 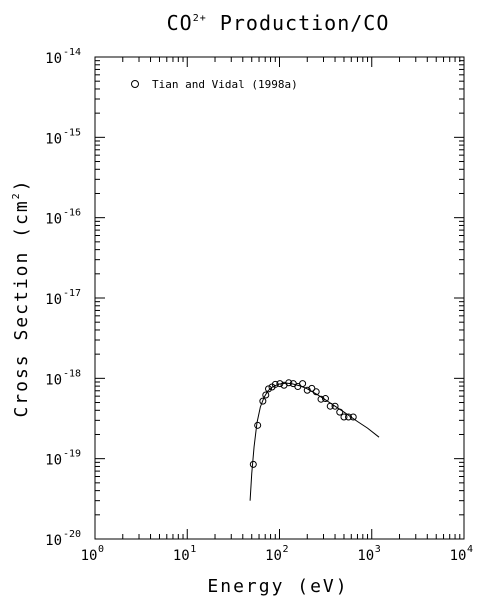 What do you see at coordinates (200, 18) in the screenshot?
I see `chart-title-sup: 2+` at bounding box center [200, 18].